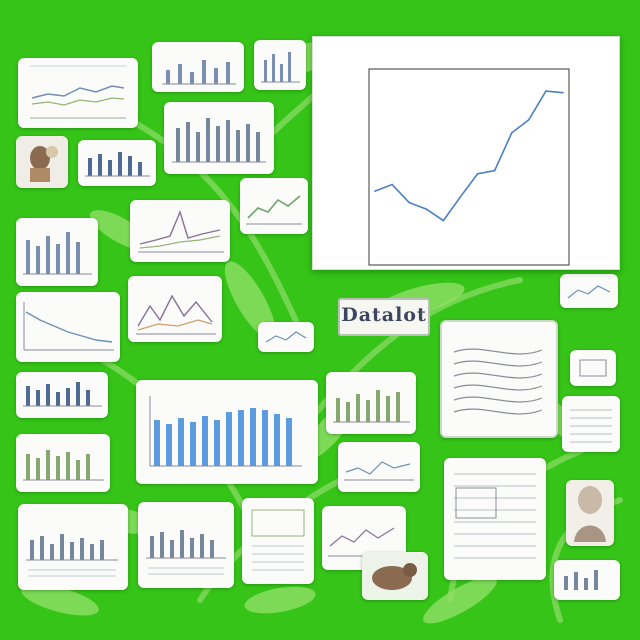 Image resolution: width=640 pixels, height=640 pixels. I want to click on thumbnail-large-bar-chart-graphic, so click(225, 431).